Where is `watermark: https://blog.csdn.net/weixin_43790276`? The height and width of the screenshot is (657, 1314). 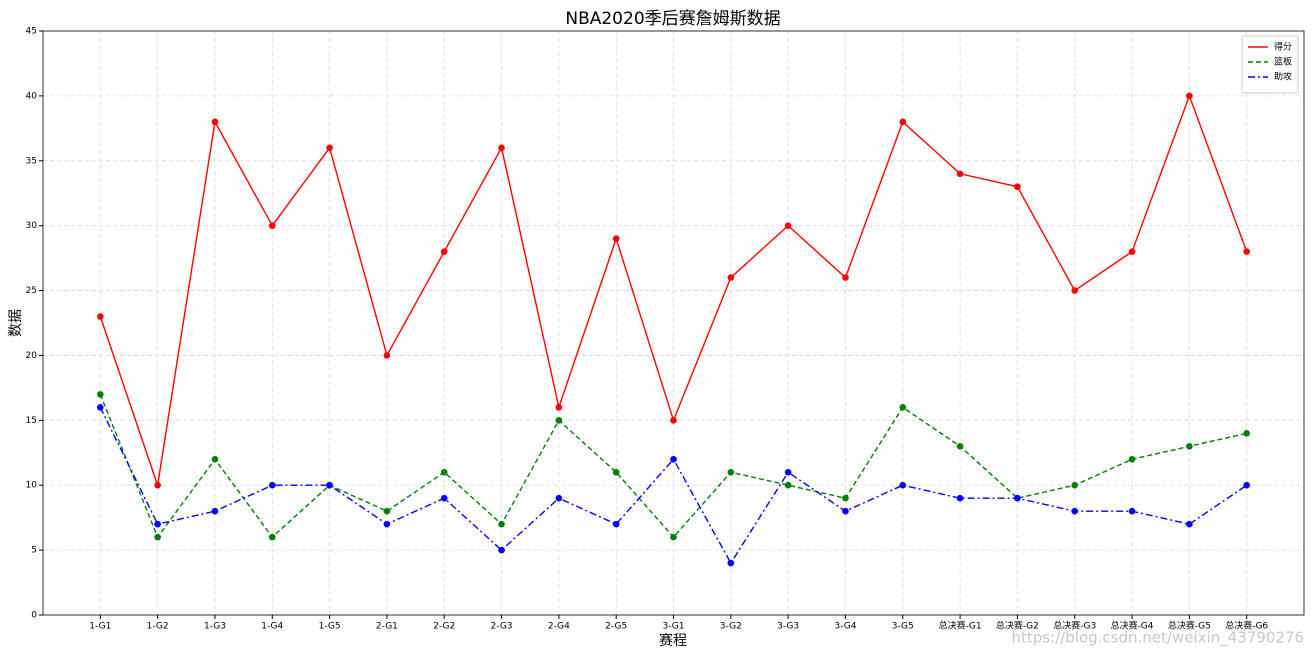
watermark: https://blog.csdn.net/weixin_43790276 is located at coordinates (1157, 638).